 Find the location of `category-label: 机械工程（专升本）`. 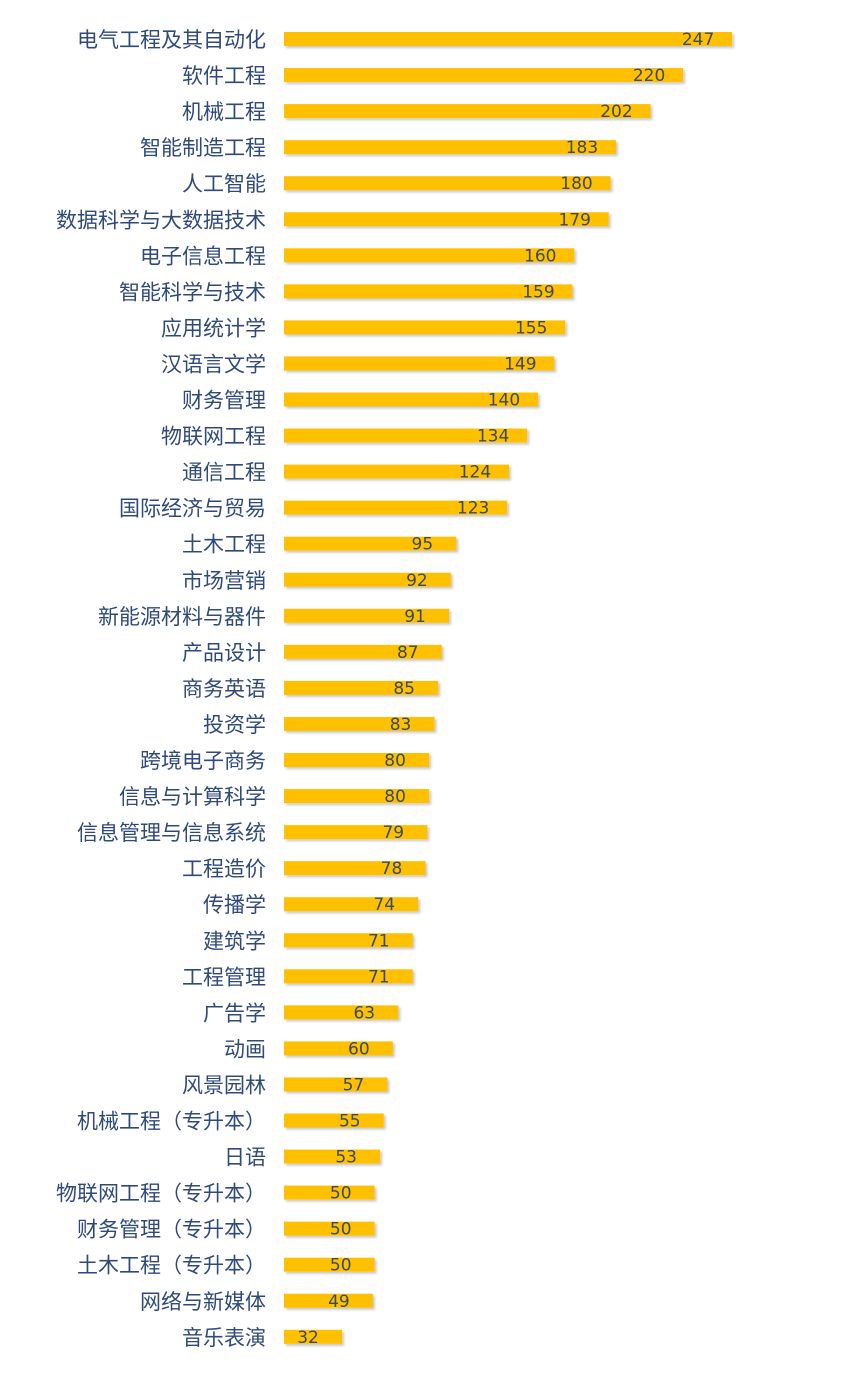

category-label: 机械工程（专升本） is located at coordinates (171, 1122).